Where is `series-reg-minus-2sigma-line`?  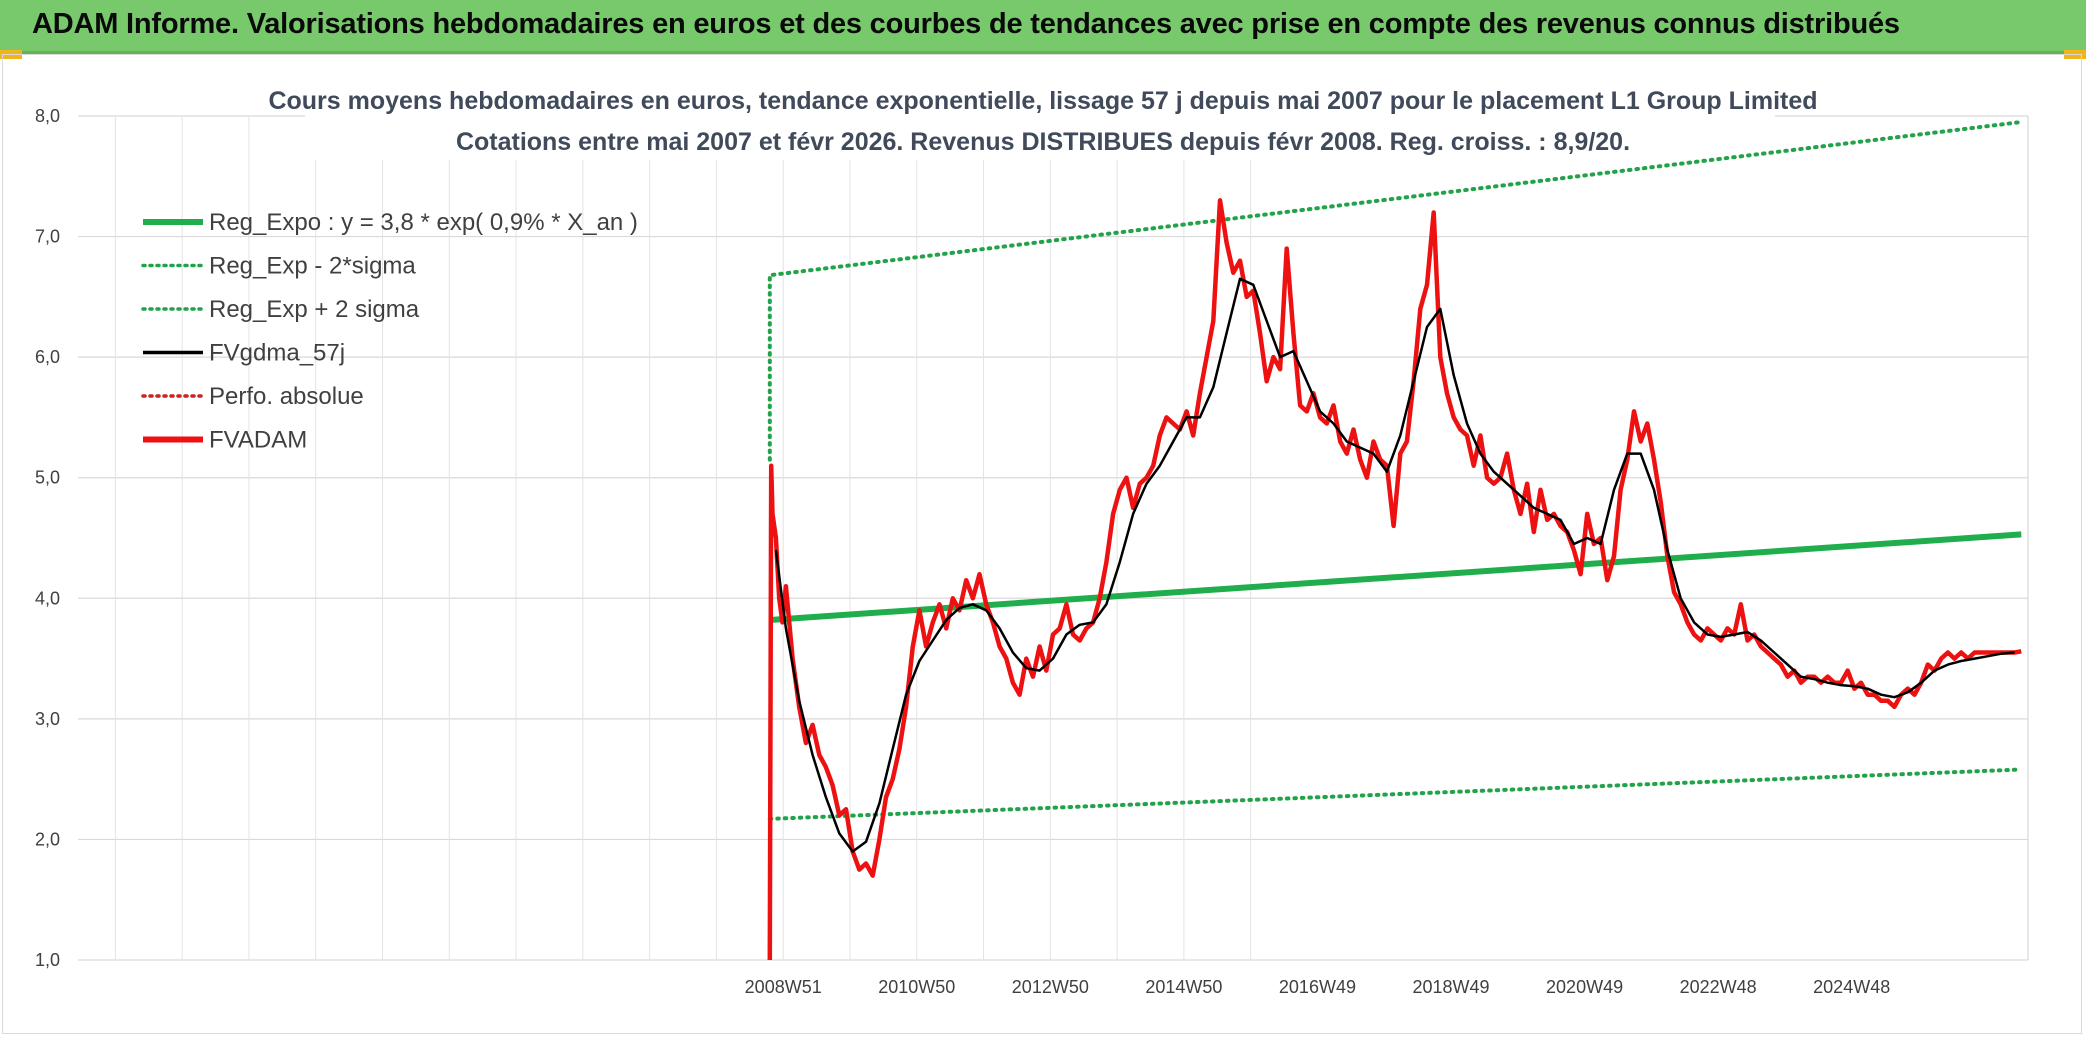 series-reg-minus-2sigma-line is located at coordinates (1395, 794).